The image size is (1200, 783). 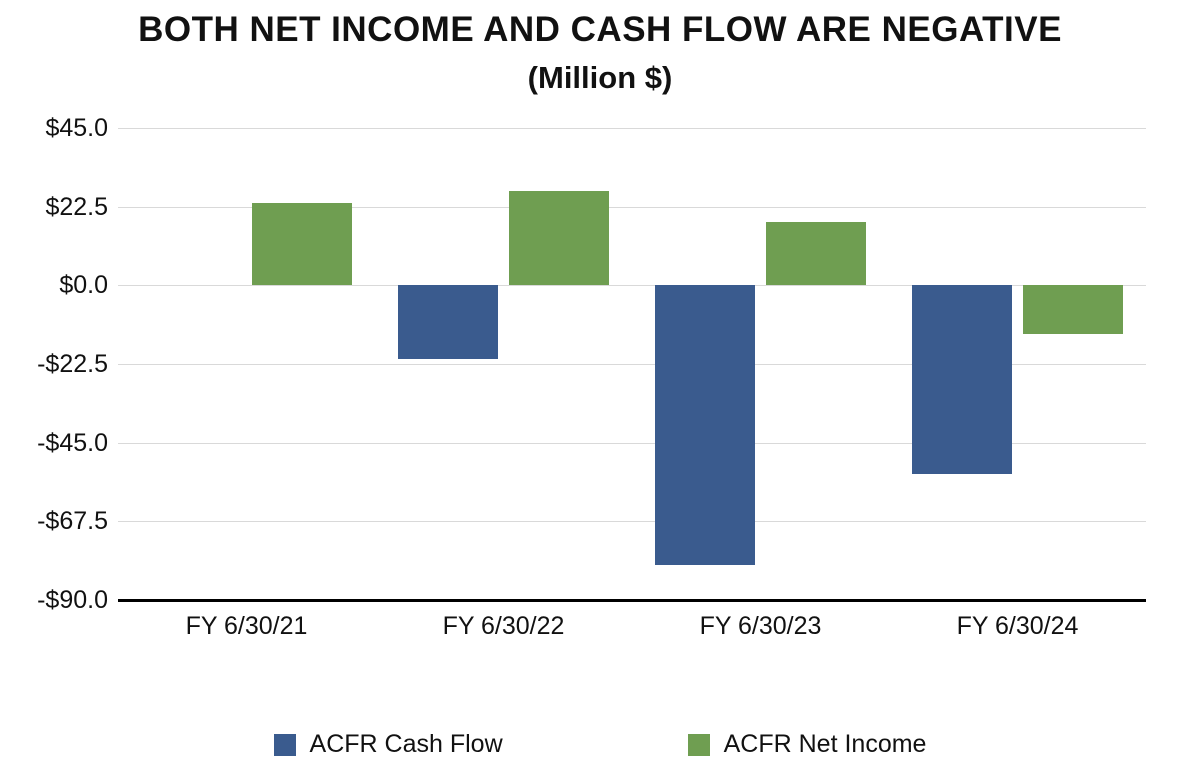 I want to click on y-axis-tick-label: -$45.0, so click(x=72, y=442).